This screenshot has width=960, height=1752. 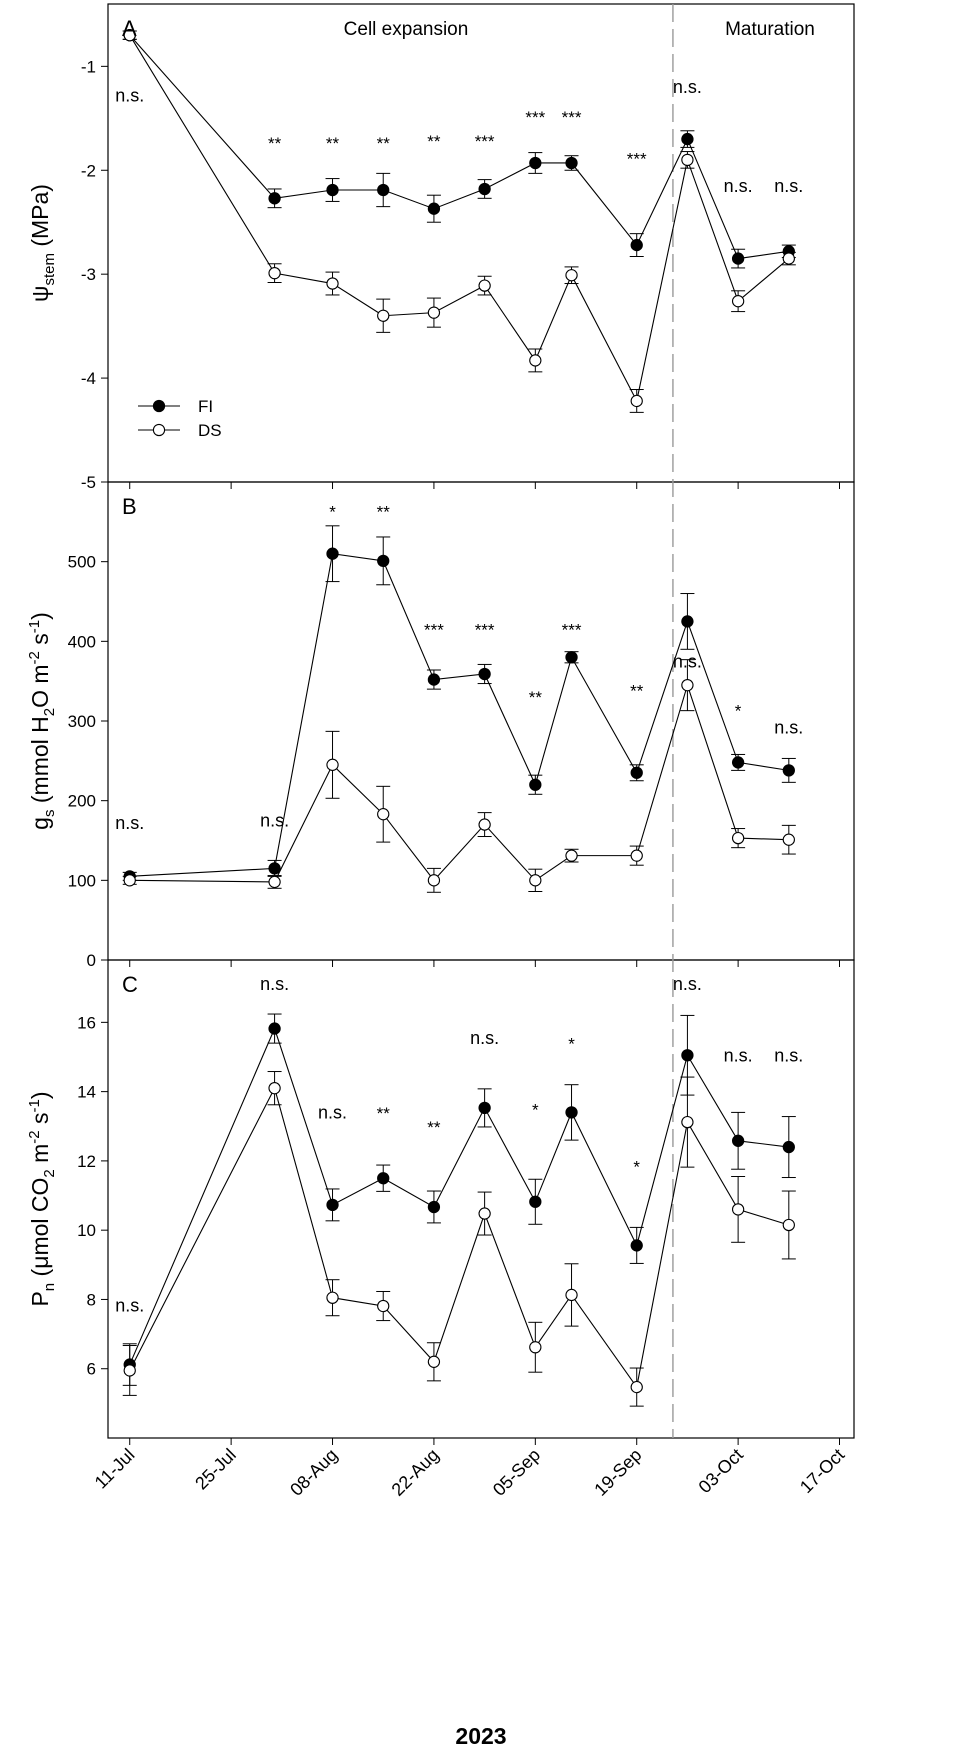 What do you see at coordinates (210, 430) in the screenshot?
I see `legend-label-DS: DS` at bounding box center [210, 430].